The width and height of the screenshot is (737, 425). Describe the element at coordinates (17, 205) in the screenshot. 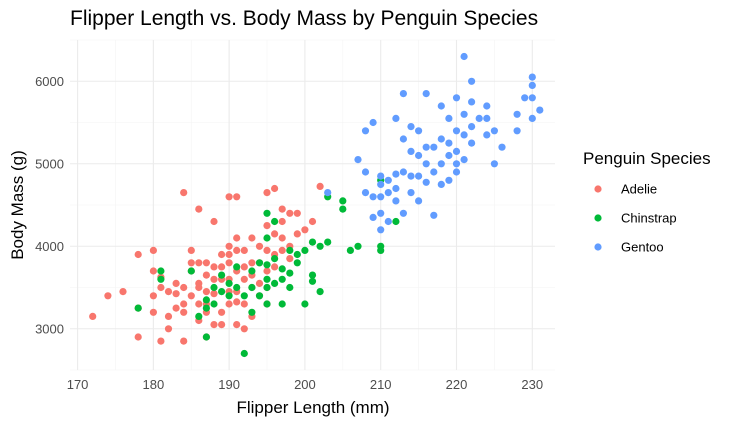

I see `y-axis-title: Body Mass (g)` at that location.